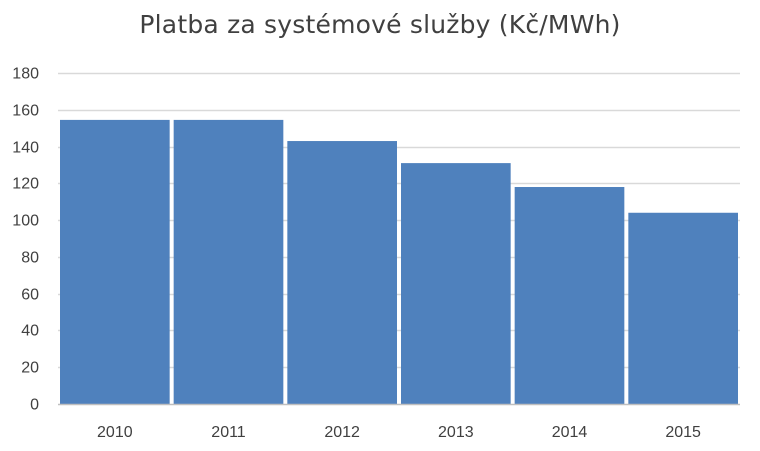 The height and width of the screenshot is (451, 760). I want to click on y-tick-label: 80, so click(30, 258).